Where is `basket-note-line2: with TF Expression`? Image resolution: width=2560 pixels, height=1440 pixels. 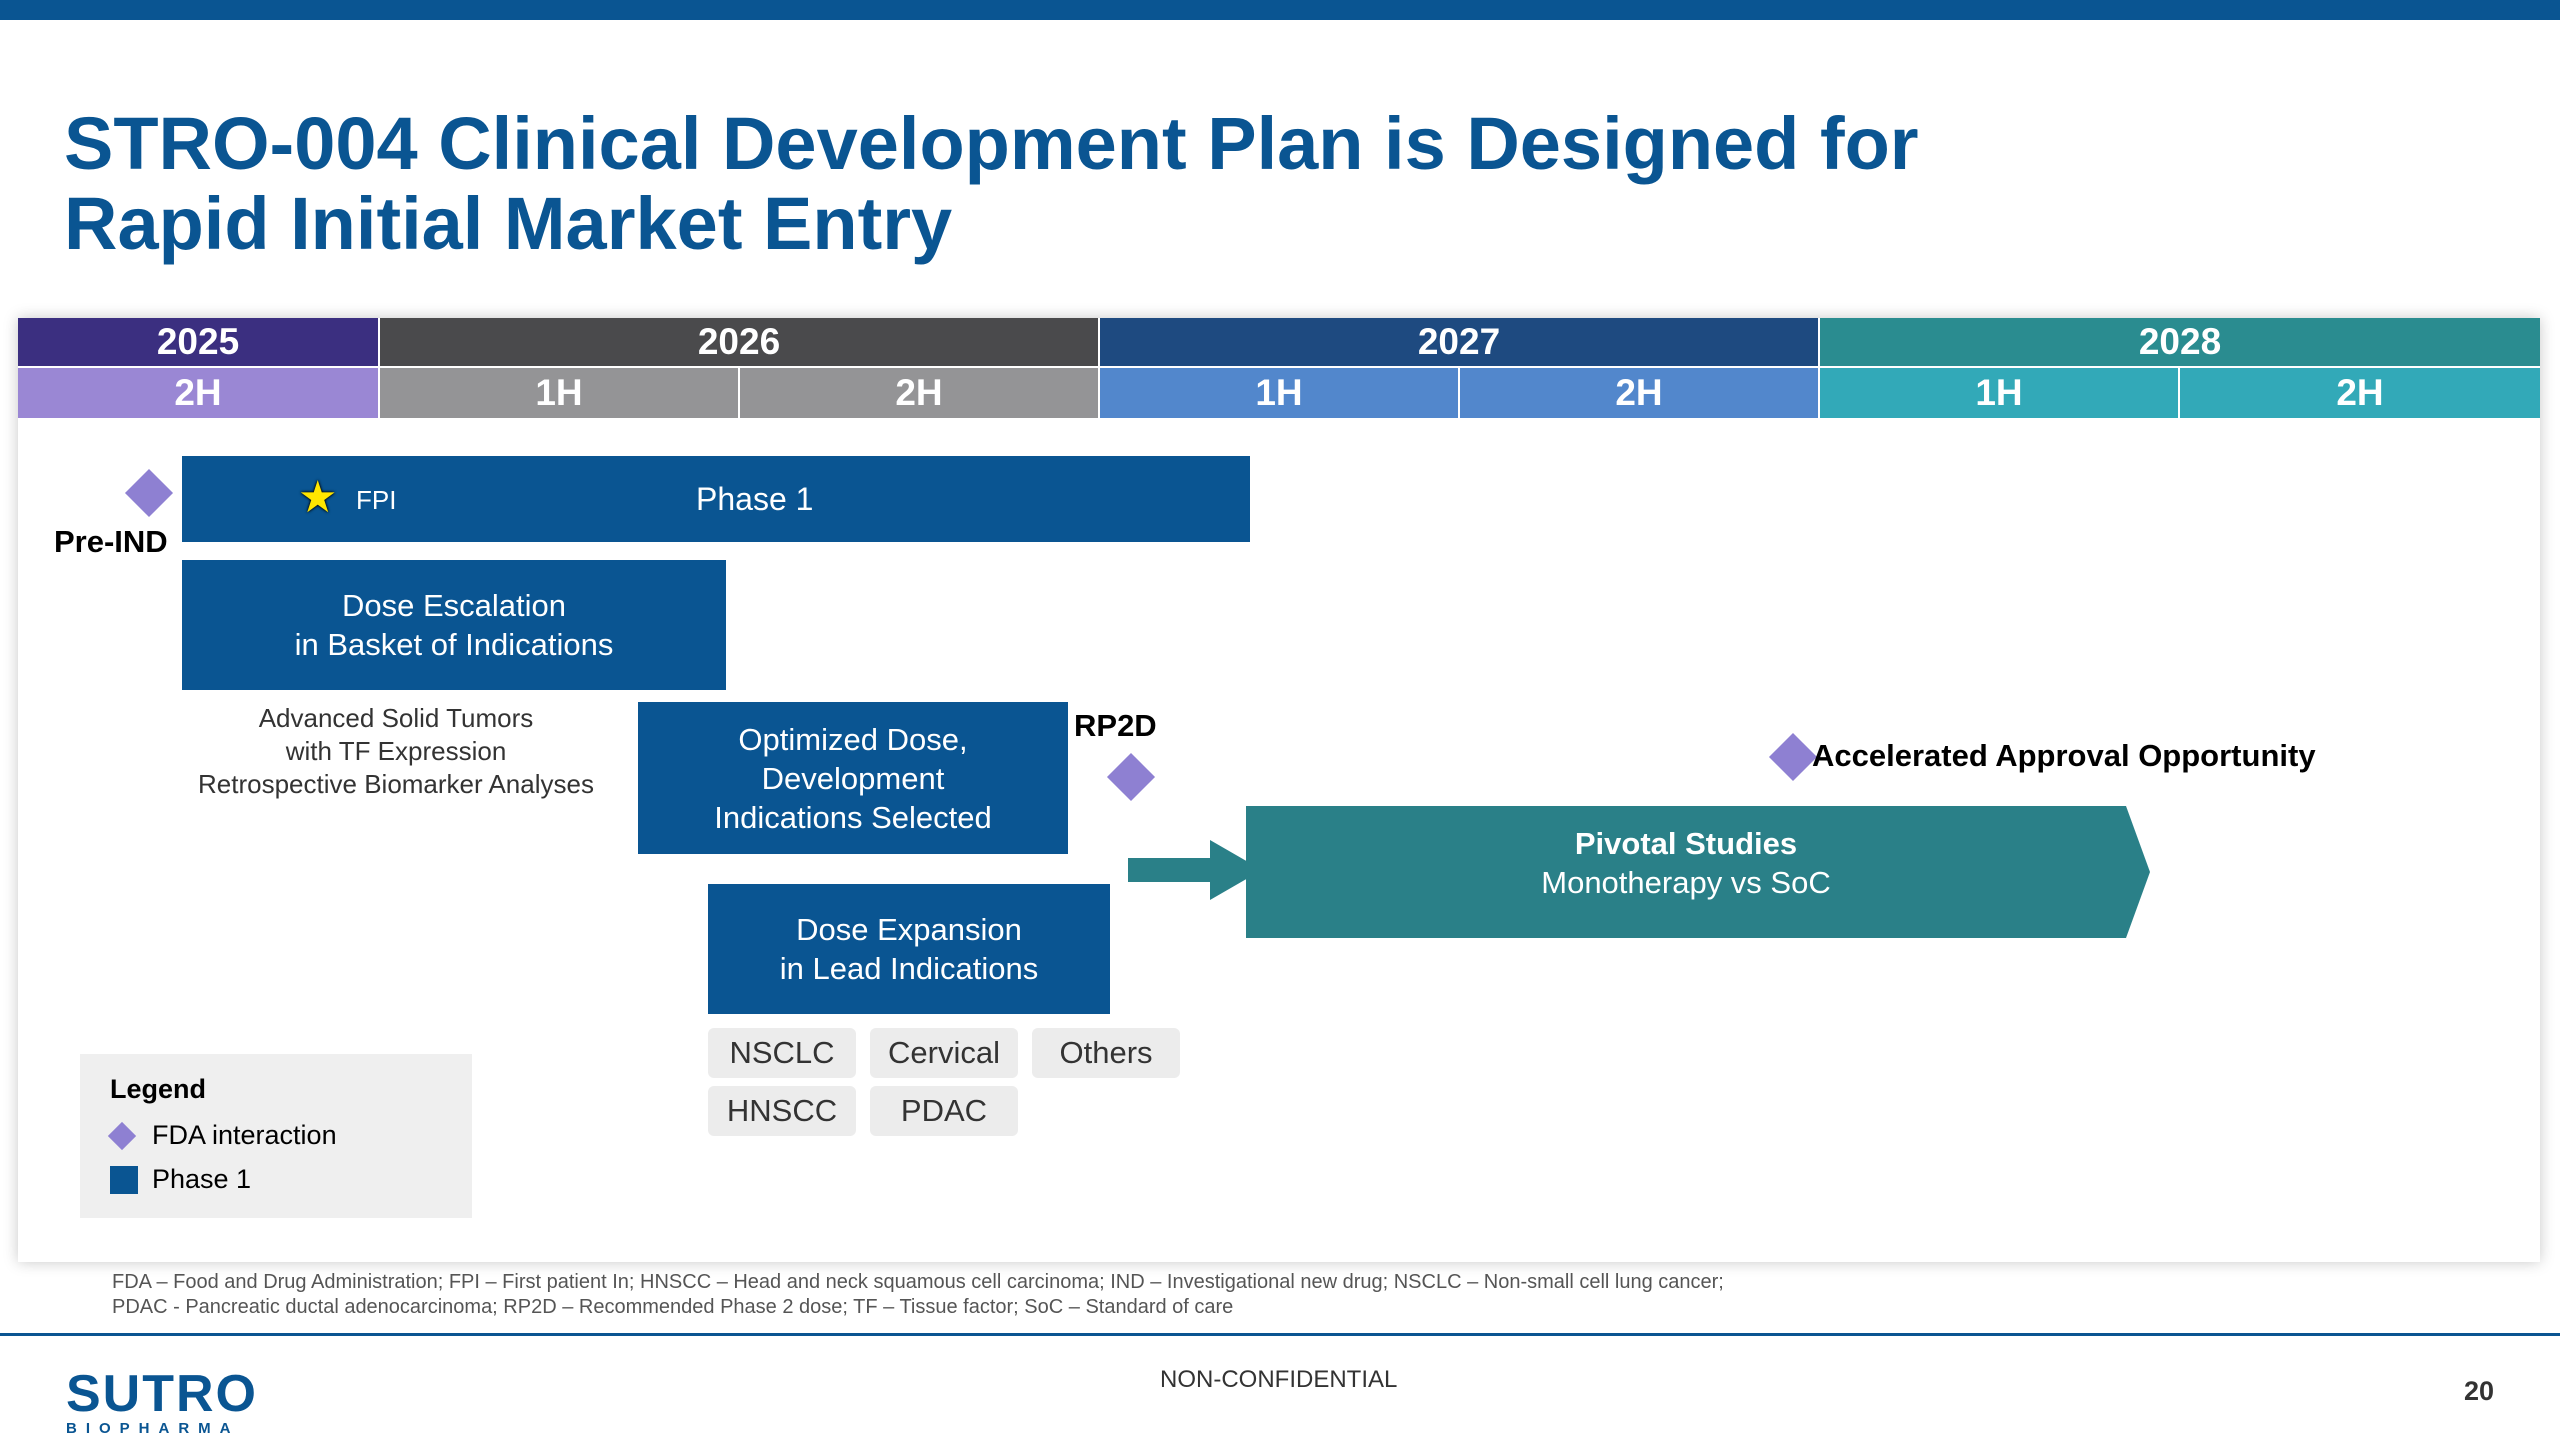
basket-note-line2: with TF Expression is located at coordinates (396, 751).